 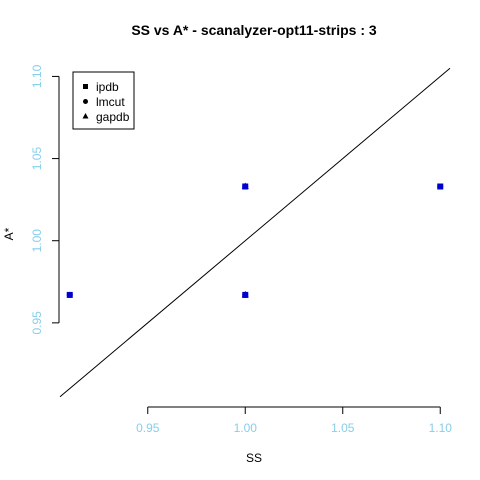 I want to click on legend-circle-icon, so click(x=85, y=101).